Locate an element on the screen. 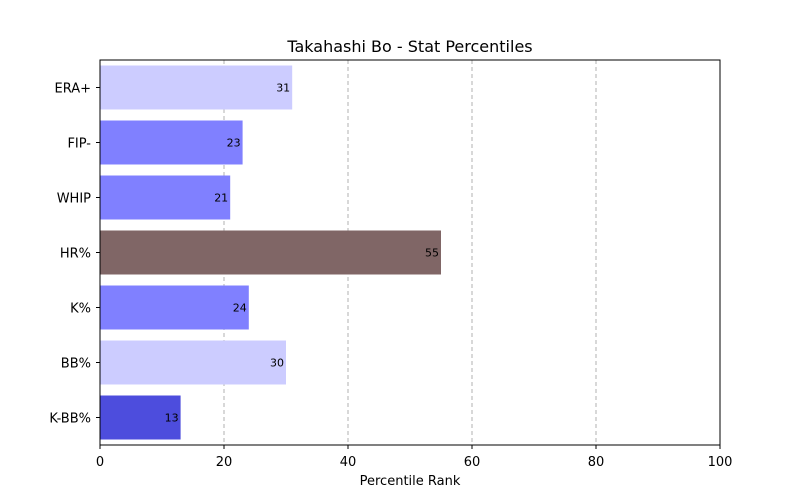 Image resolution: width=800 pixels, height=500 pixels. y-axis-ticks: ERA+ FIP- WHIP HR% K% BB% K-BB% is located at coordinates (74, 254).